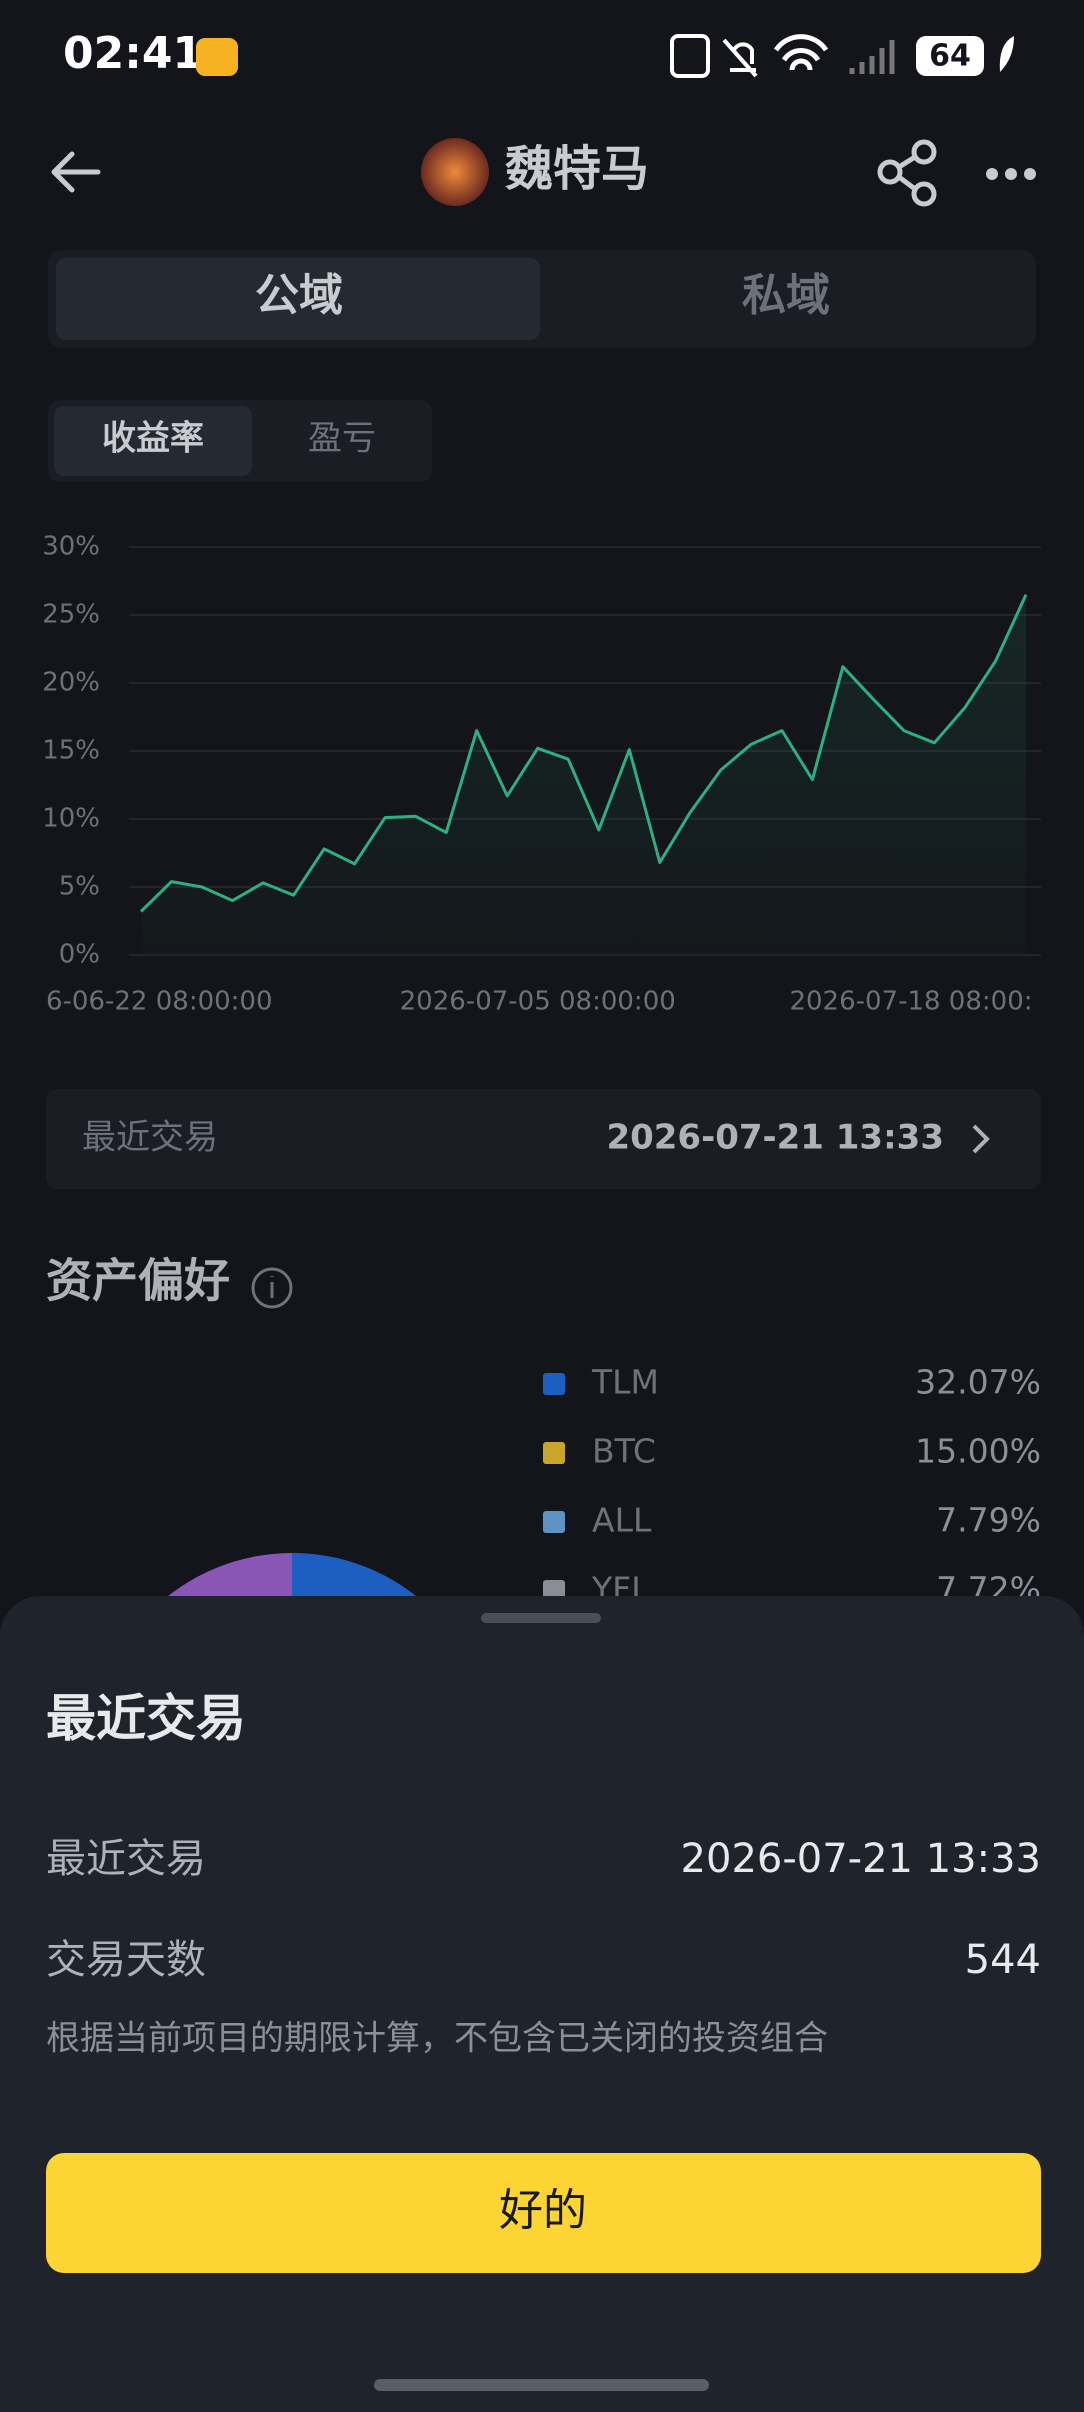 The width and height of the screenshot is (1084, 2412). Describe the element at coordinates (872, 57) in the screenshot. I see `signal-icon` at that location.